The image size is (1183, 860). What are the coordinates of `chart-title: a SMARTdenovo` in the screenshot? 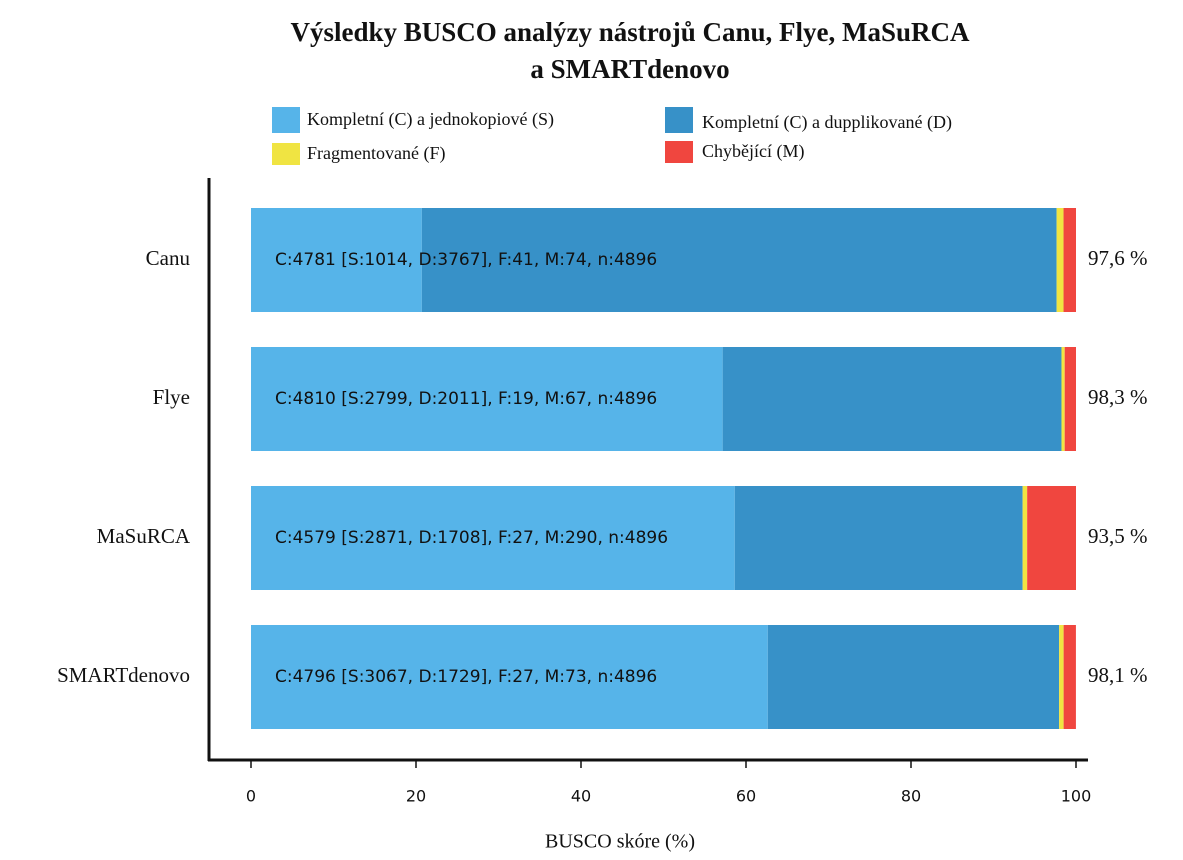 It's located at (629, 69).